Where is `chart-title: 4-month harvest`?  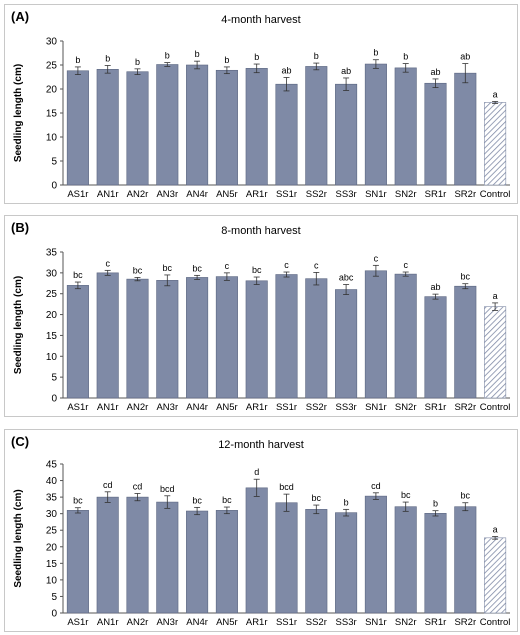
chart-title: 4-month harvest is located at coordinates (261, 20).